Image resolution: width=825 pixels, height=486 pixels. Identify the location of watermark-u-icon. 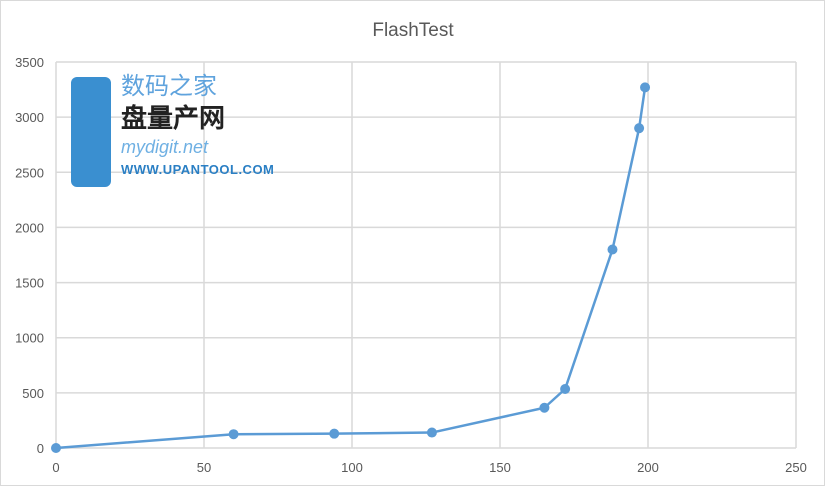
(91, 132).